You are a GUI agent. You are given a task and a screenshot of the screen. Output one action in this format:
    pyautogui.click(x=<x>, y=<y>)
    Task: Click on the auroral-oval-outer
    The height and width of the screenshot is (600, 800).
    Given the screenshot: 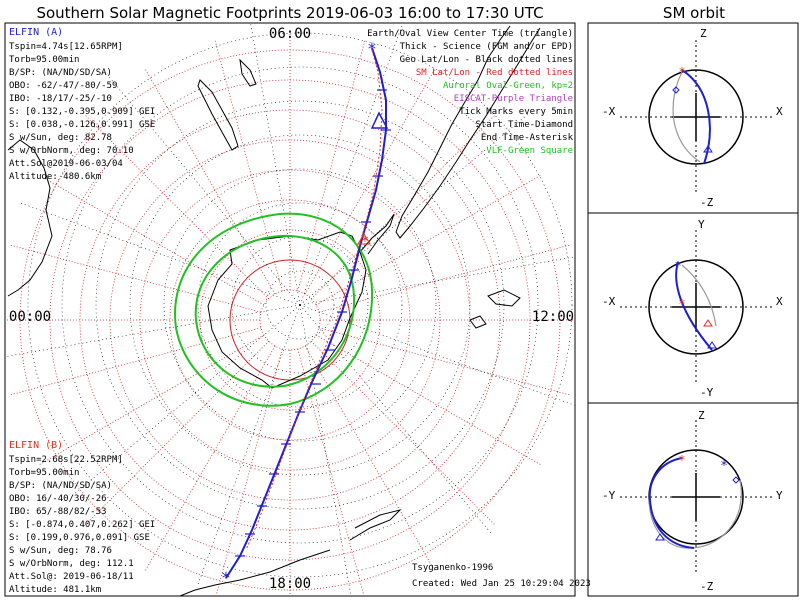 What is the action you would take?
    pyautogui.click(x=274, y=309)
    